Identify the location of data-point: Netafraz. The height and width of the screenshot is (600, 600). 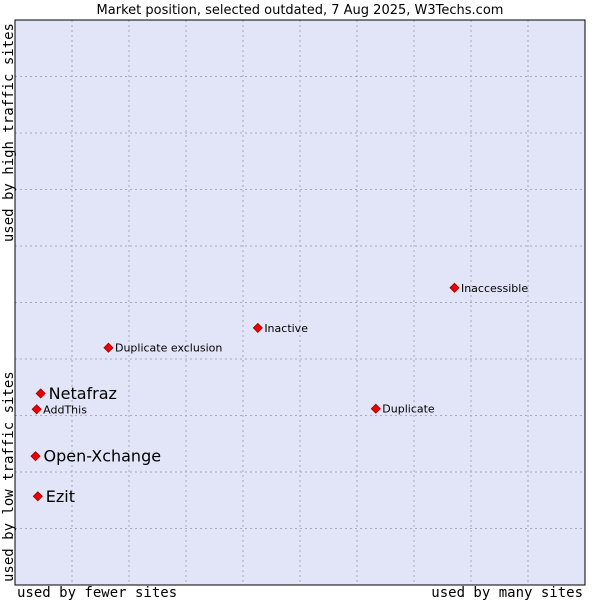
(76, 393).